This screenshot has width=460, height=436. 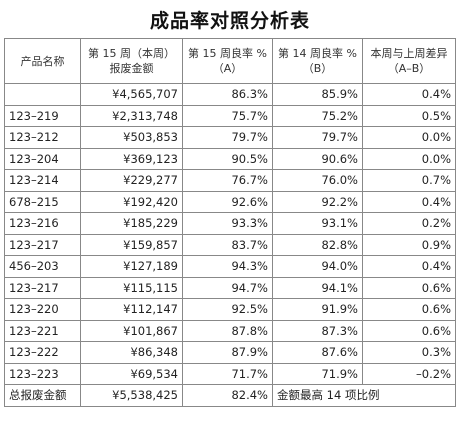 I want to click on week15-yield-cell: 93.3%, so click(x=227, y=223).